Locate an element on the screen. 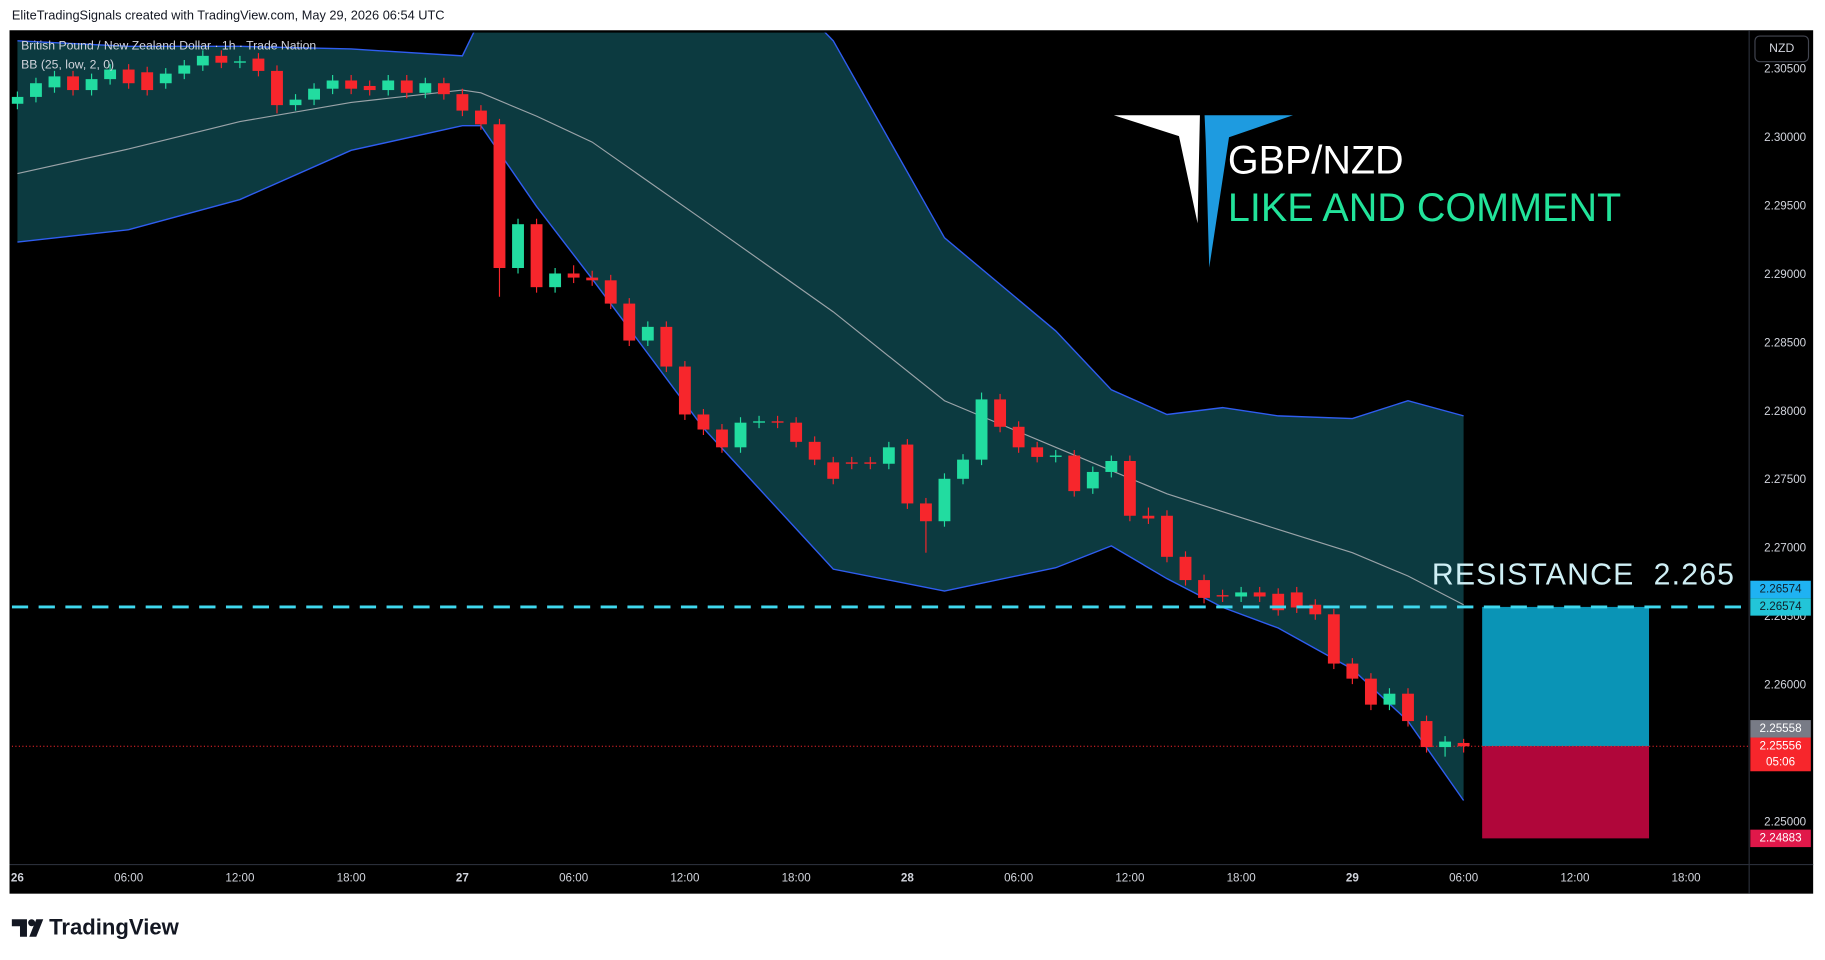 The width and height of the screenshot is (1825, 960). y-tick-label: 2.30500 is located at coordinates (1785, 69).